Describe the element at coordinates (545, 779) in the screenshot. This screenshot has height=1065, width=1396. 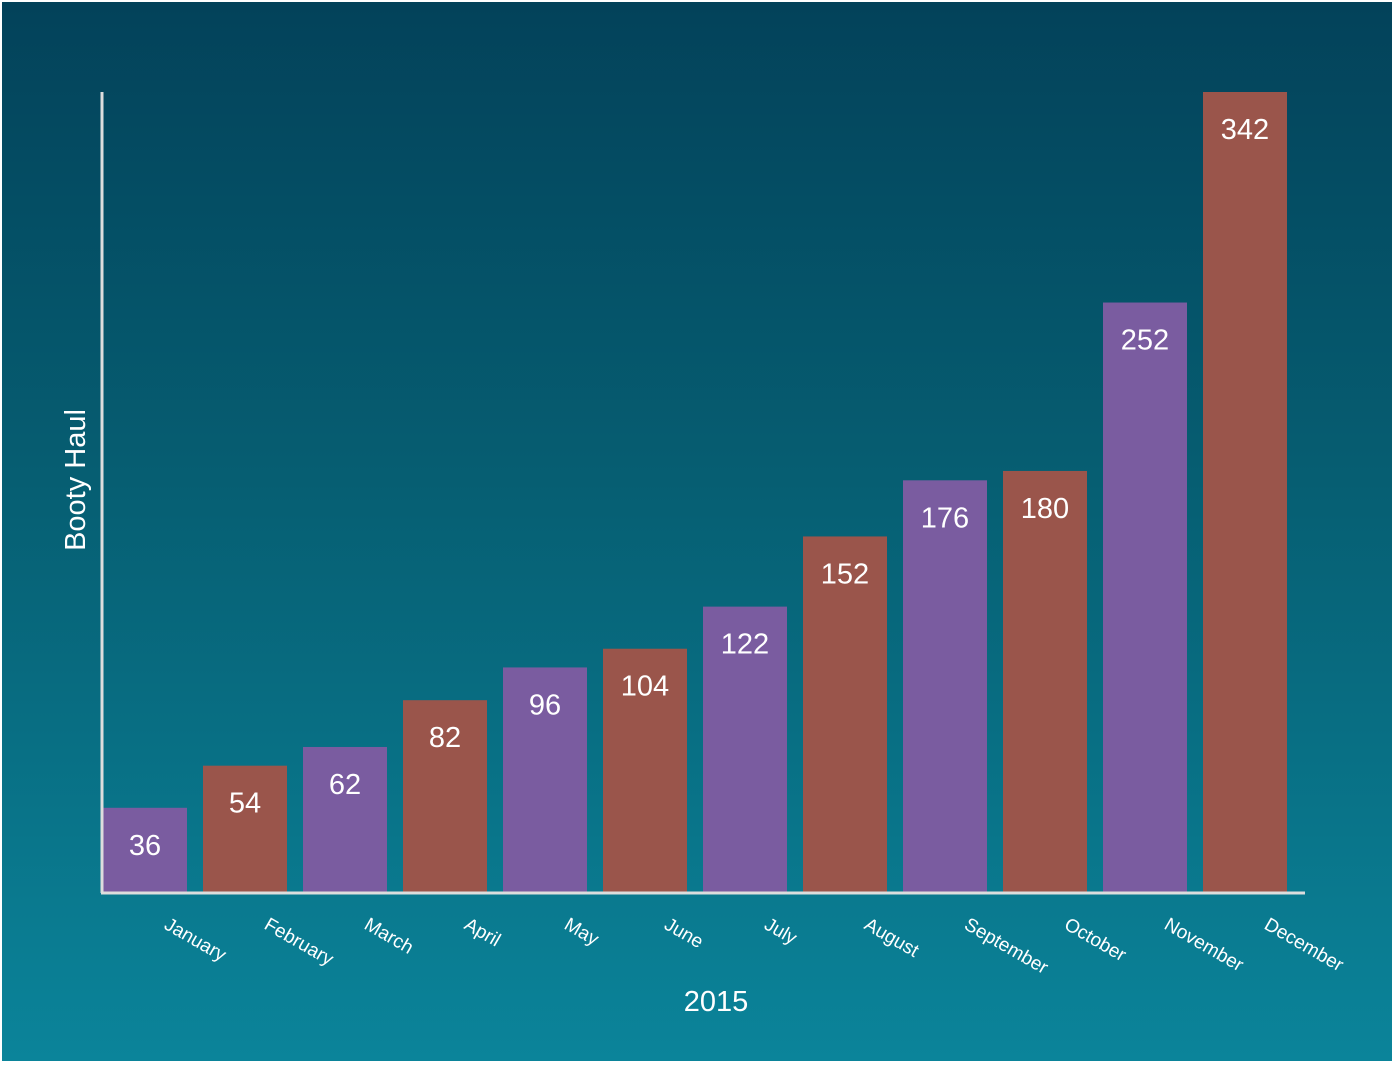
I see `bar-may` at that location.